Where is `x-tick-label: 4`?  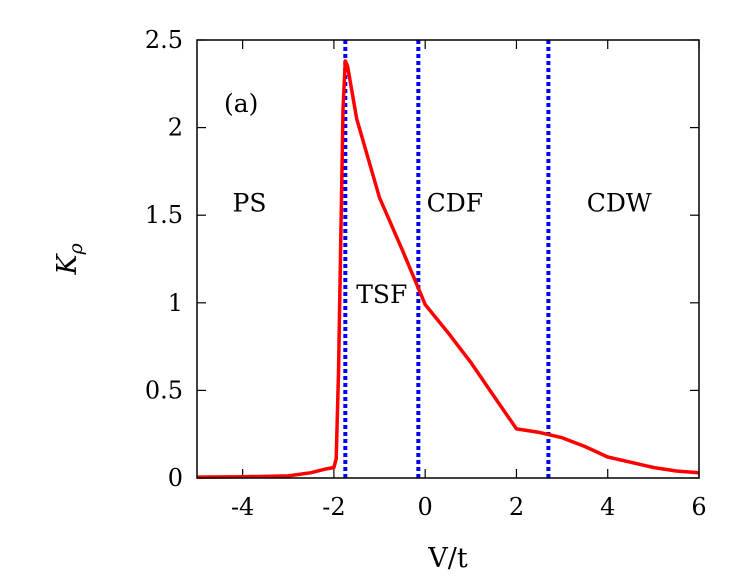 x-tick-label: 4 is located at coordinates (607, 507).